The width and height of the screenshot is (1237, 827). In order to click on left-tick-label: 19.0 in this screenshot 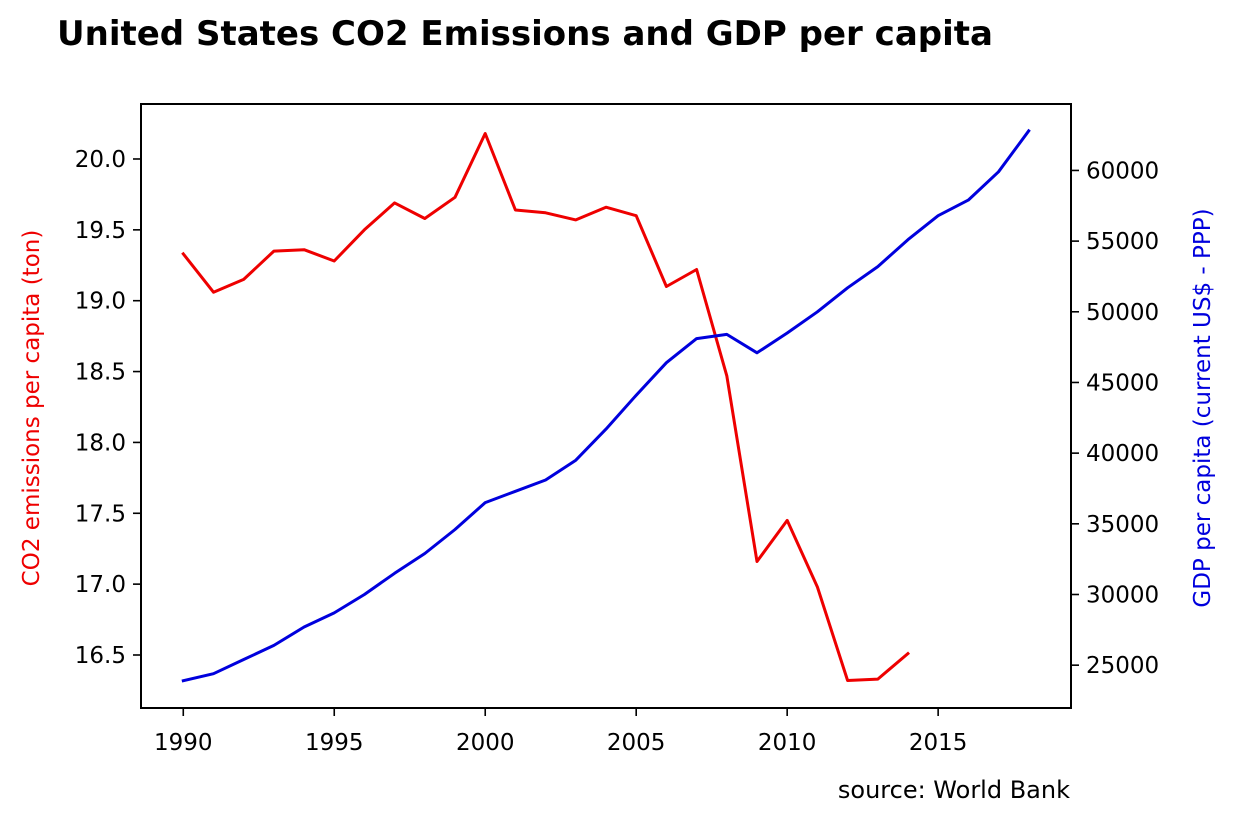, I will do `click(100, 302)`.